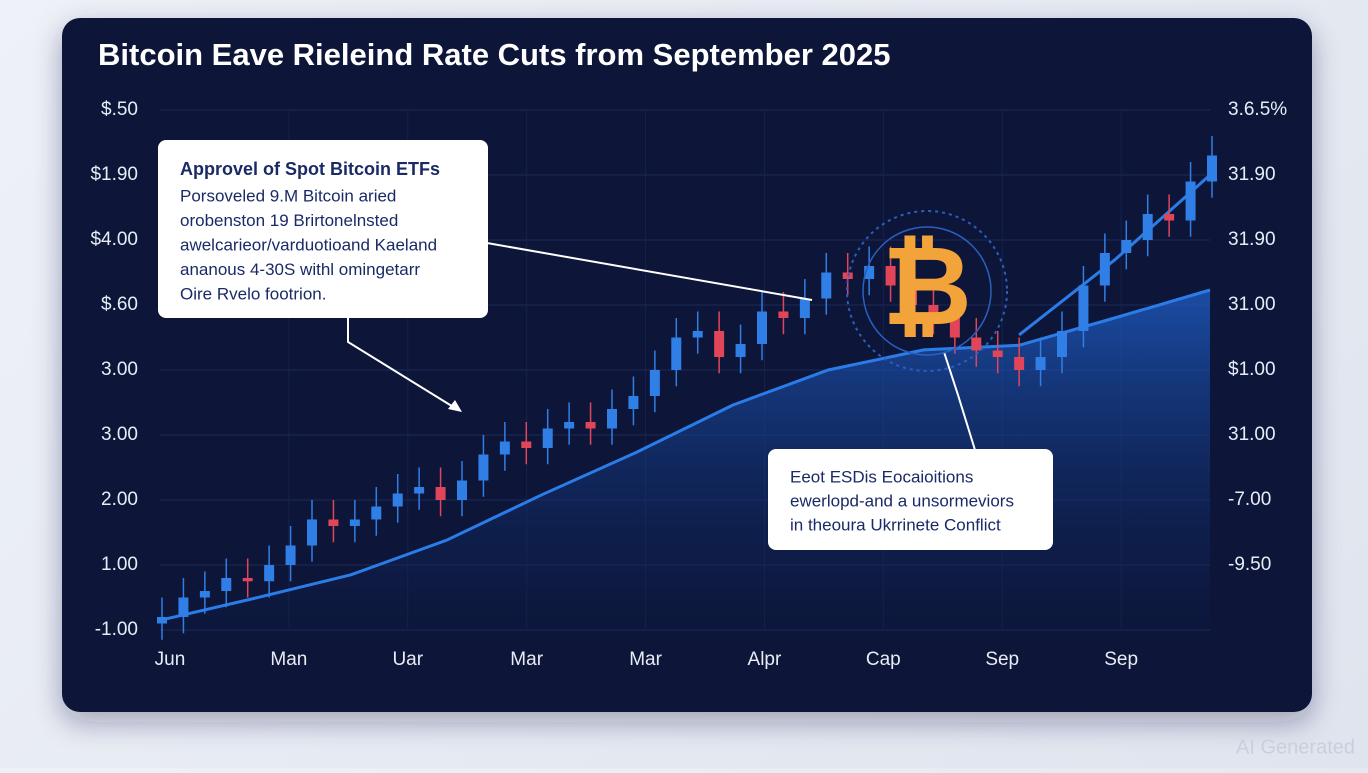 This screenshot has width=1368, height=773. I want to click on y-tick-label: -1.00, so click(116, 629).